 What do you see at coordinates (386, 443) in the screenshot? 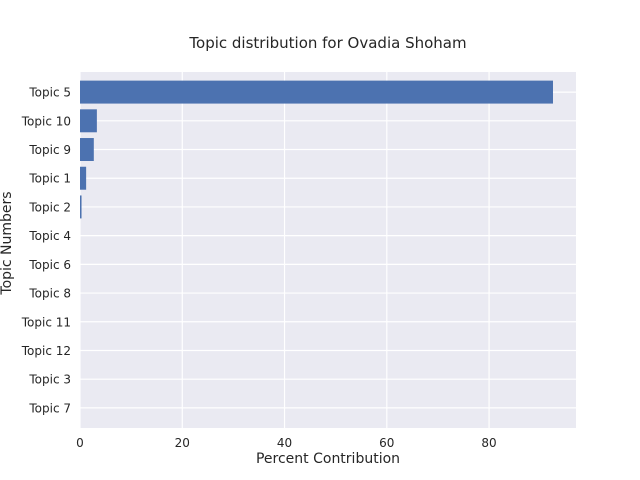
I see `x-tick-label: 60` at bounding box center [386, 443].